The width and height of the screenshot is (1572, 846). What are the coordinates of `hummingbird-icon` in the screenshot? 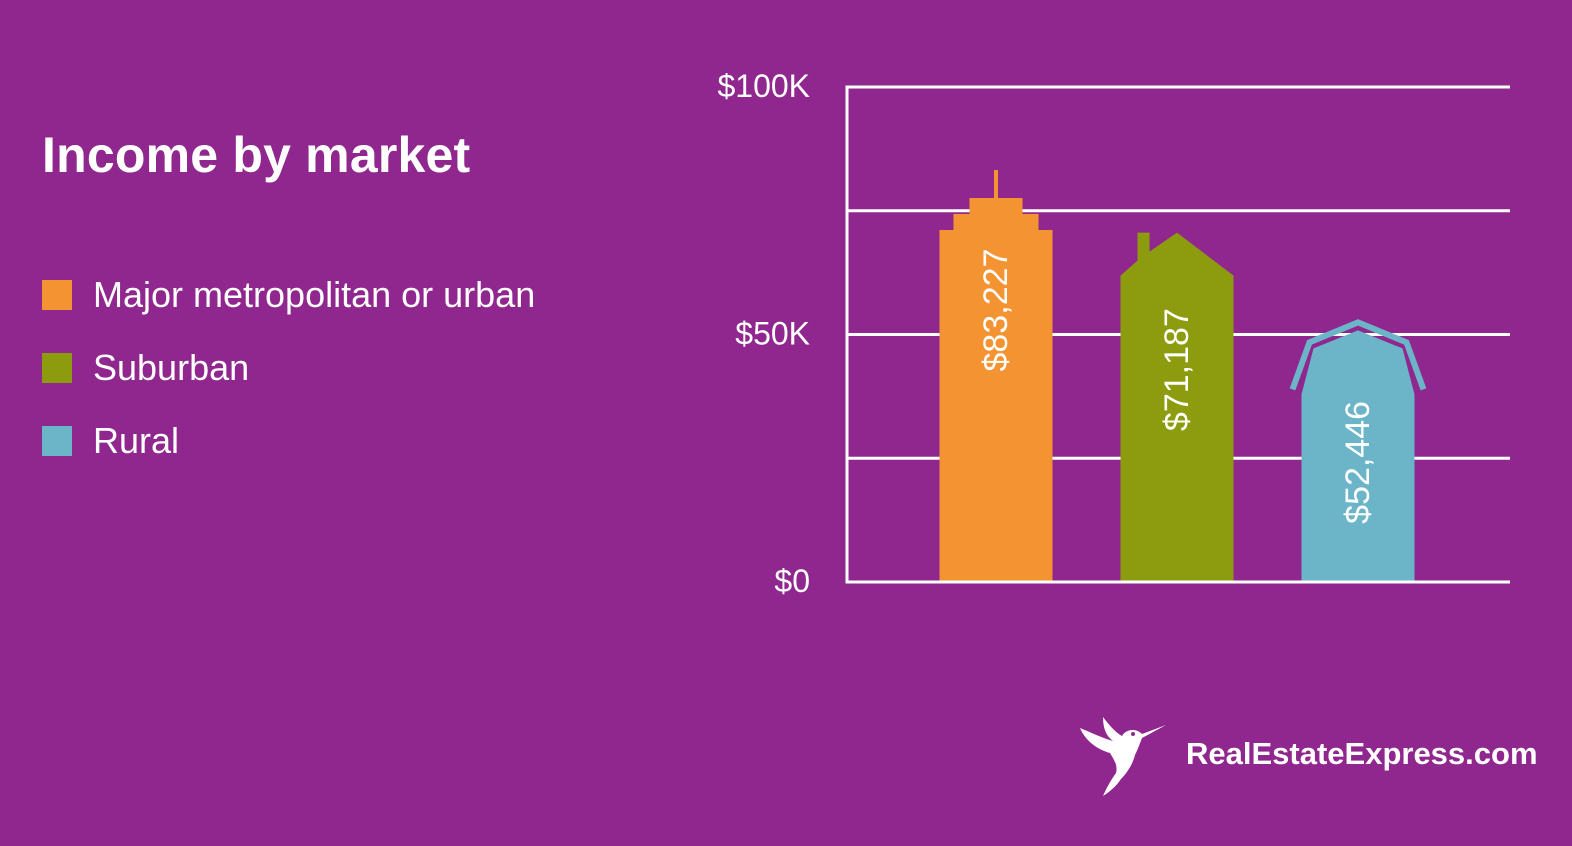 It's located at (1123, 756).